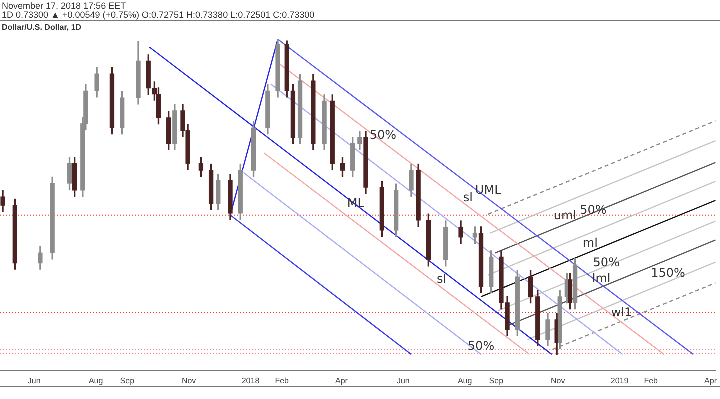  Describe the element at coordinates (64, 6) in the screenshot. I see `text: November 17, 2018 17:56 EET` at that location.